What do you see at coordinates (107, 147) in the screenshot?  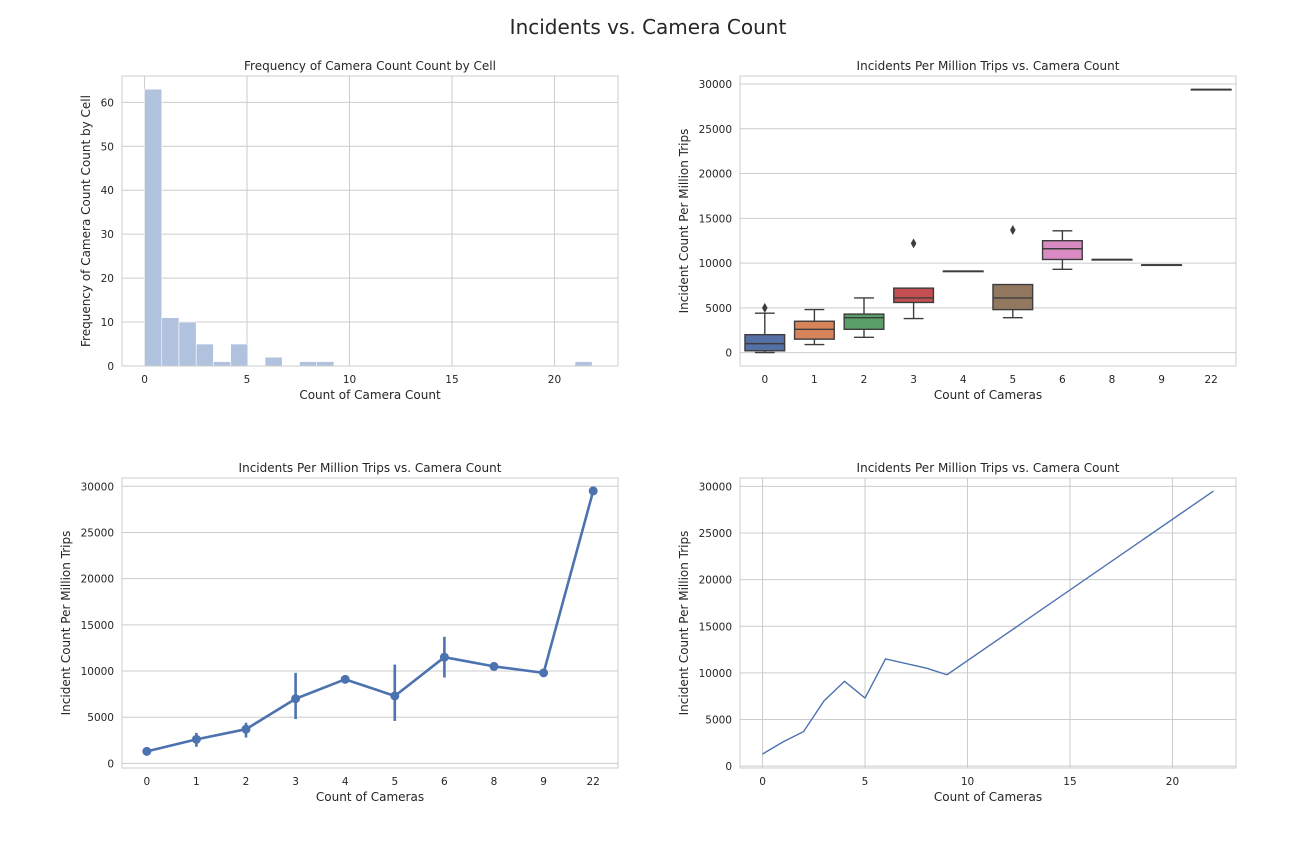 I see `y-tick-label: 50` at bounding box center [107, 147].